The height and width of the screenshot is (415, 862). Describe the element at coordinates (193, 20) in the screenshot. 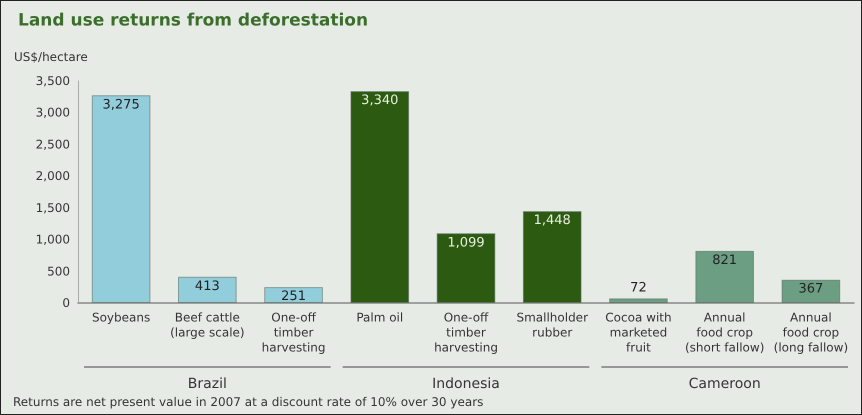

I see `chart-title: Land use returns from deforestation` at that location.